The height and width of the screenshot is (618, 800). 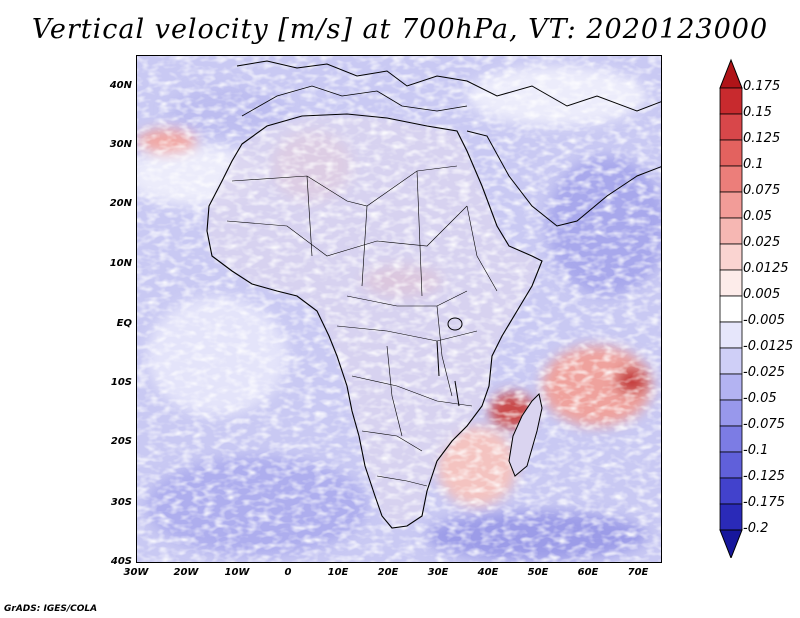 What do you see at coordinates (764, 320) in the screenshot?
I see `colorbar-label: -0.005` at bounding box center [764, 320].